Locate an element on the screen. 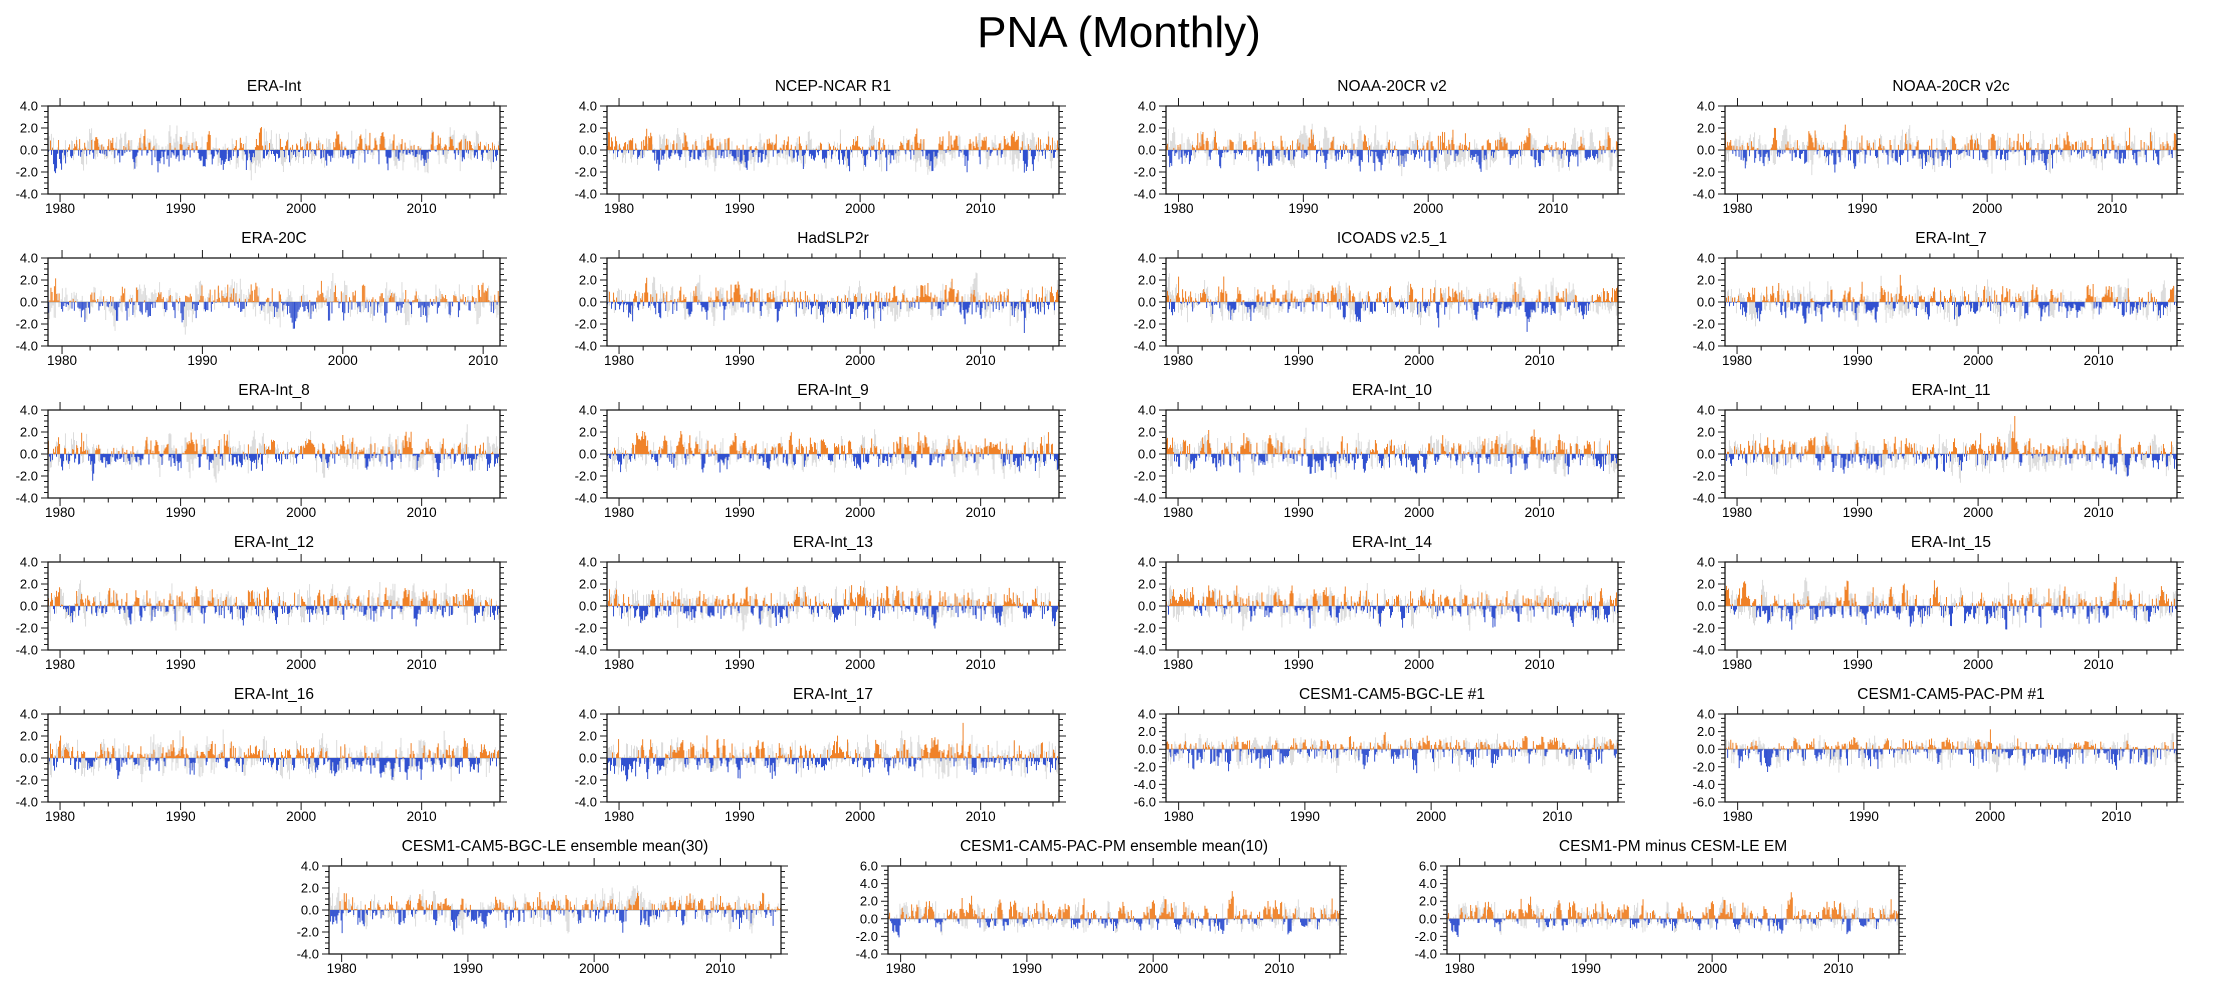 This screenshot has height=1005, width=2238. y-tick-label: 6.0 is located at coordinates (868, 866).